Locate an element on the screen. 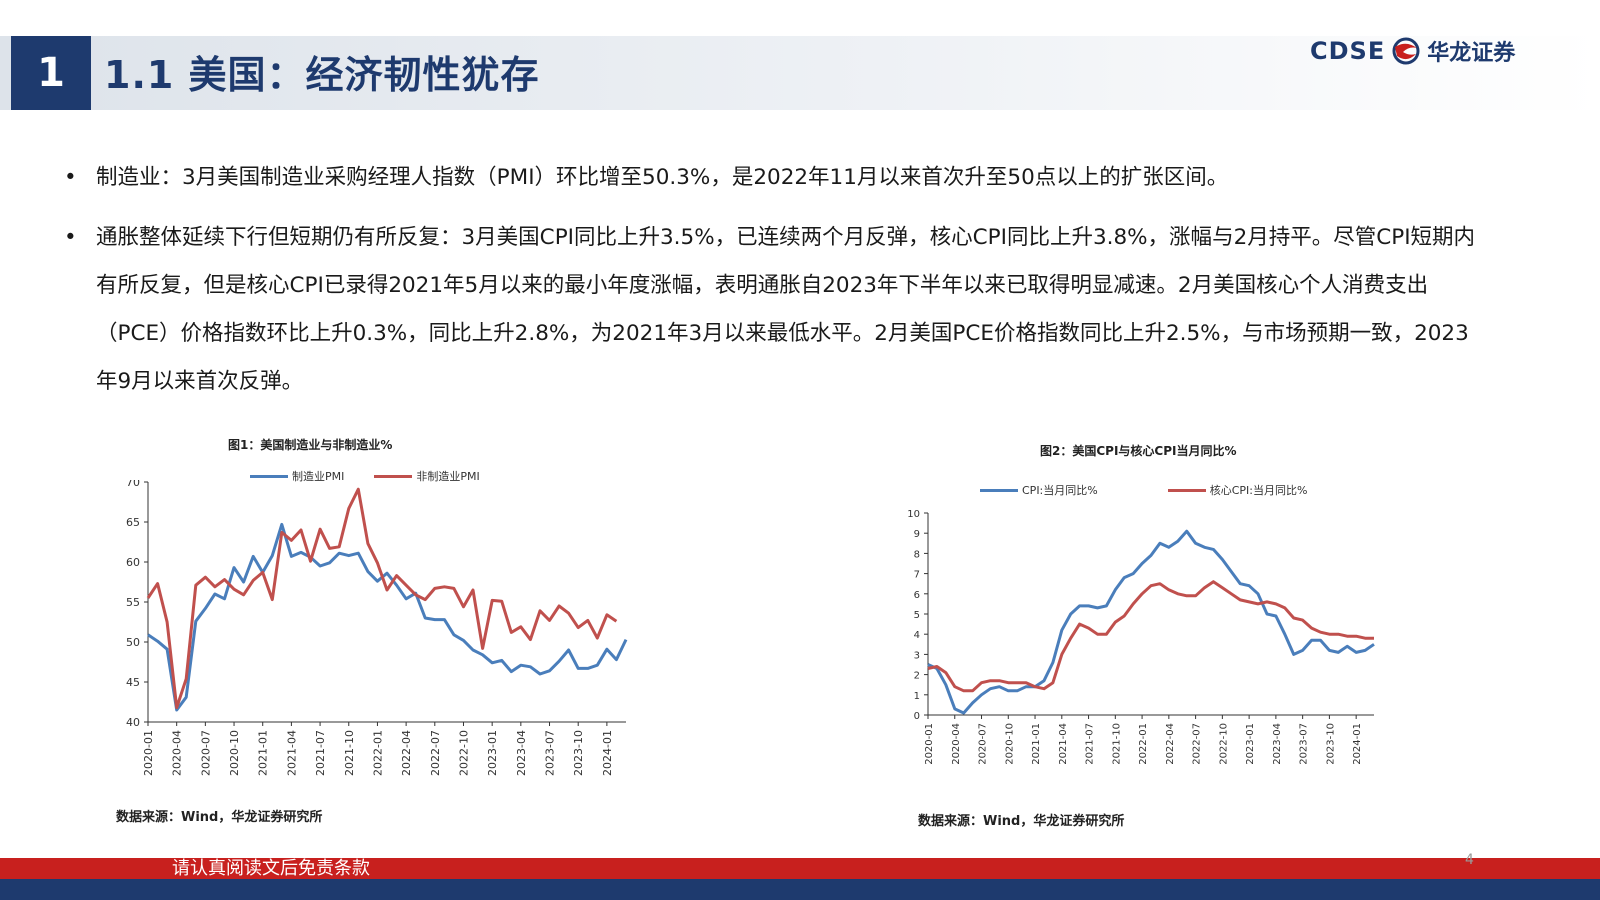 This screenshot has width=1600, height=900. chart2-title: 图2：美国CPI与核心CPI当月同比% is located at coordinates (1138, 451).